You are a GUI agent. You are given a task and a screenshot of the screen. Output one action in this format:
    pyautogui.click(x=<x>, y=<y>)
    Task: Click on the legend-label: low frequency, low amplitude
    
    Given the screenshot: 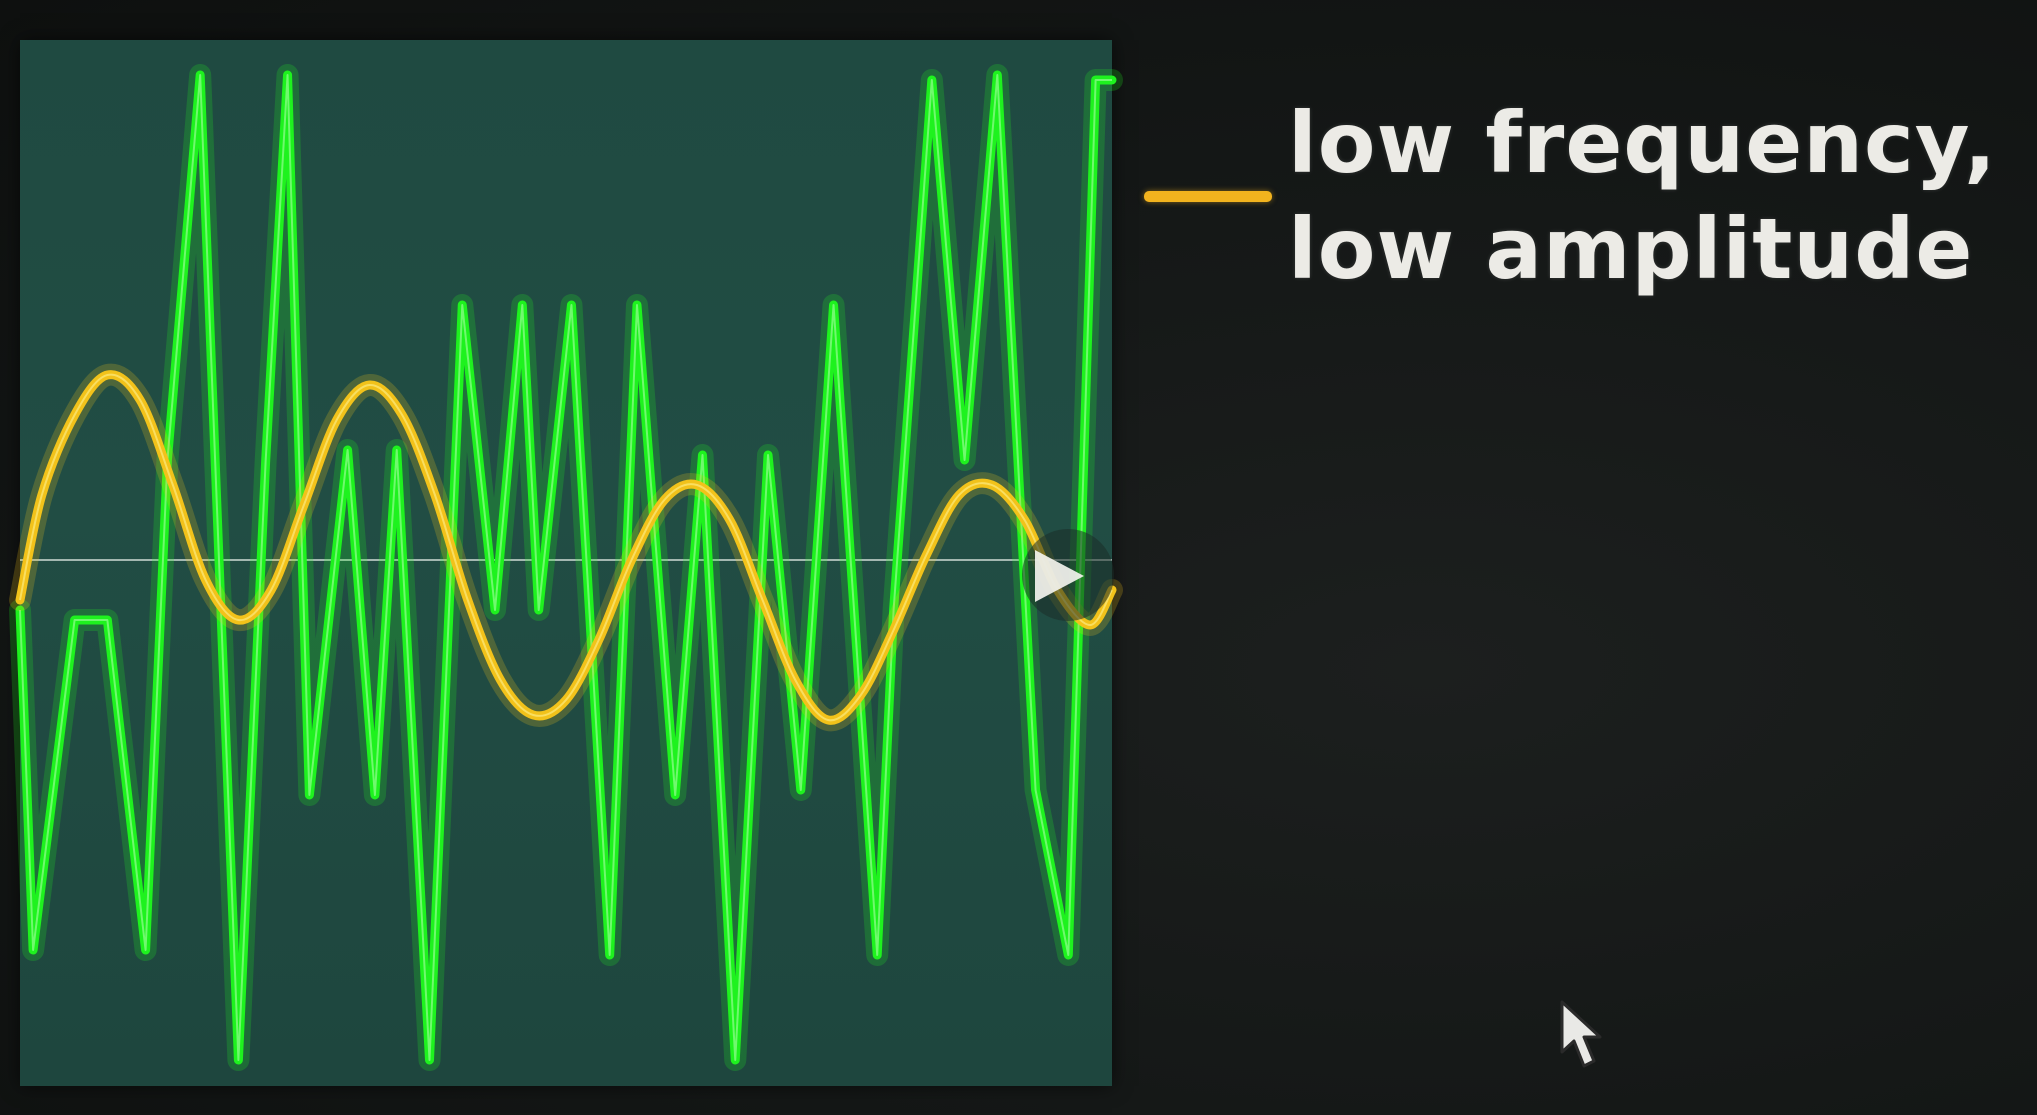 What is the action you would take?
    pyautogui.click(x=1642, y=196)
    